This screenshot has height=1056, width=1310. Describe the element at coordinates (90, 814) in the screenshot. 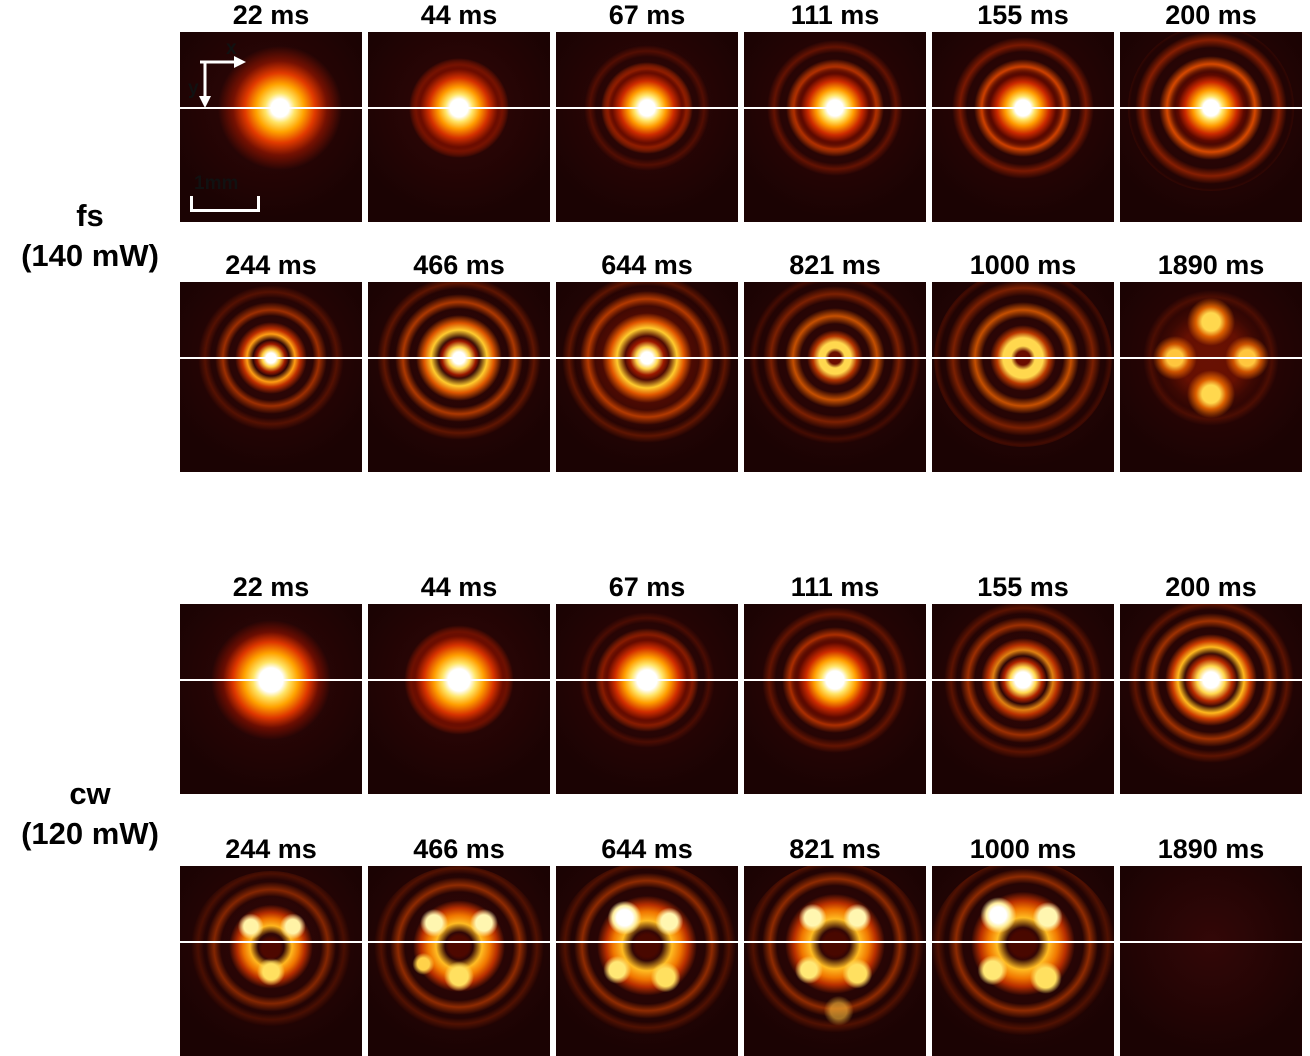

I see `cw-group-label: cw (120 mW)` at that location.